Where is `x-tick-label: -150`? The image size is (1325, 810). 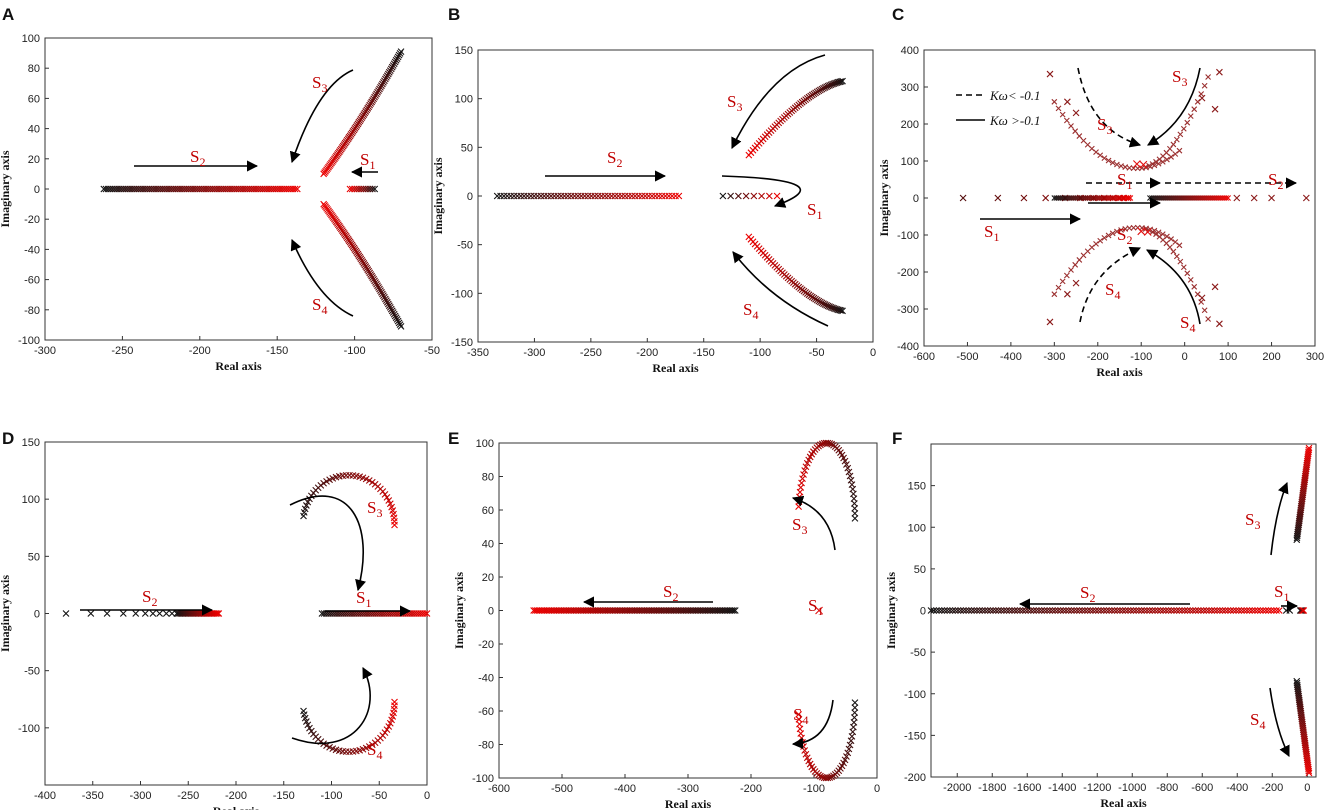
x-tick-label: -150 is located at coordinates (704, 353).